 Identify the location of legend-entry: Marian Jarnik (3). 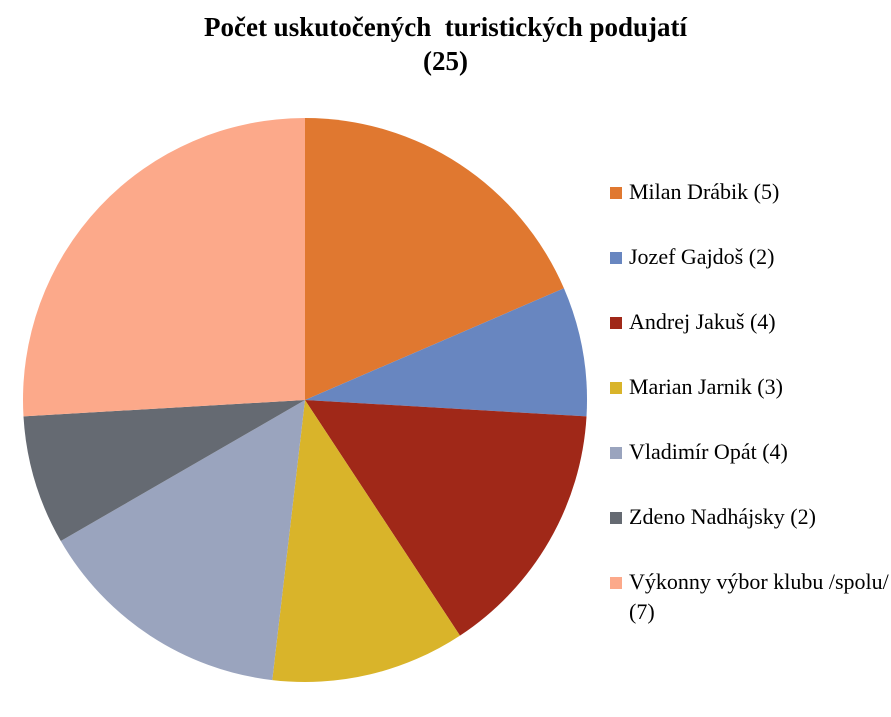
(750, 387).